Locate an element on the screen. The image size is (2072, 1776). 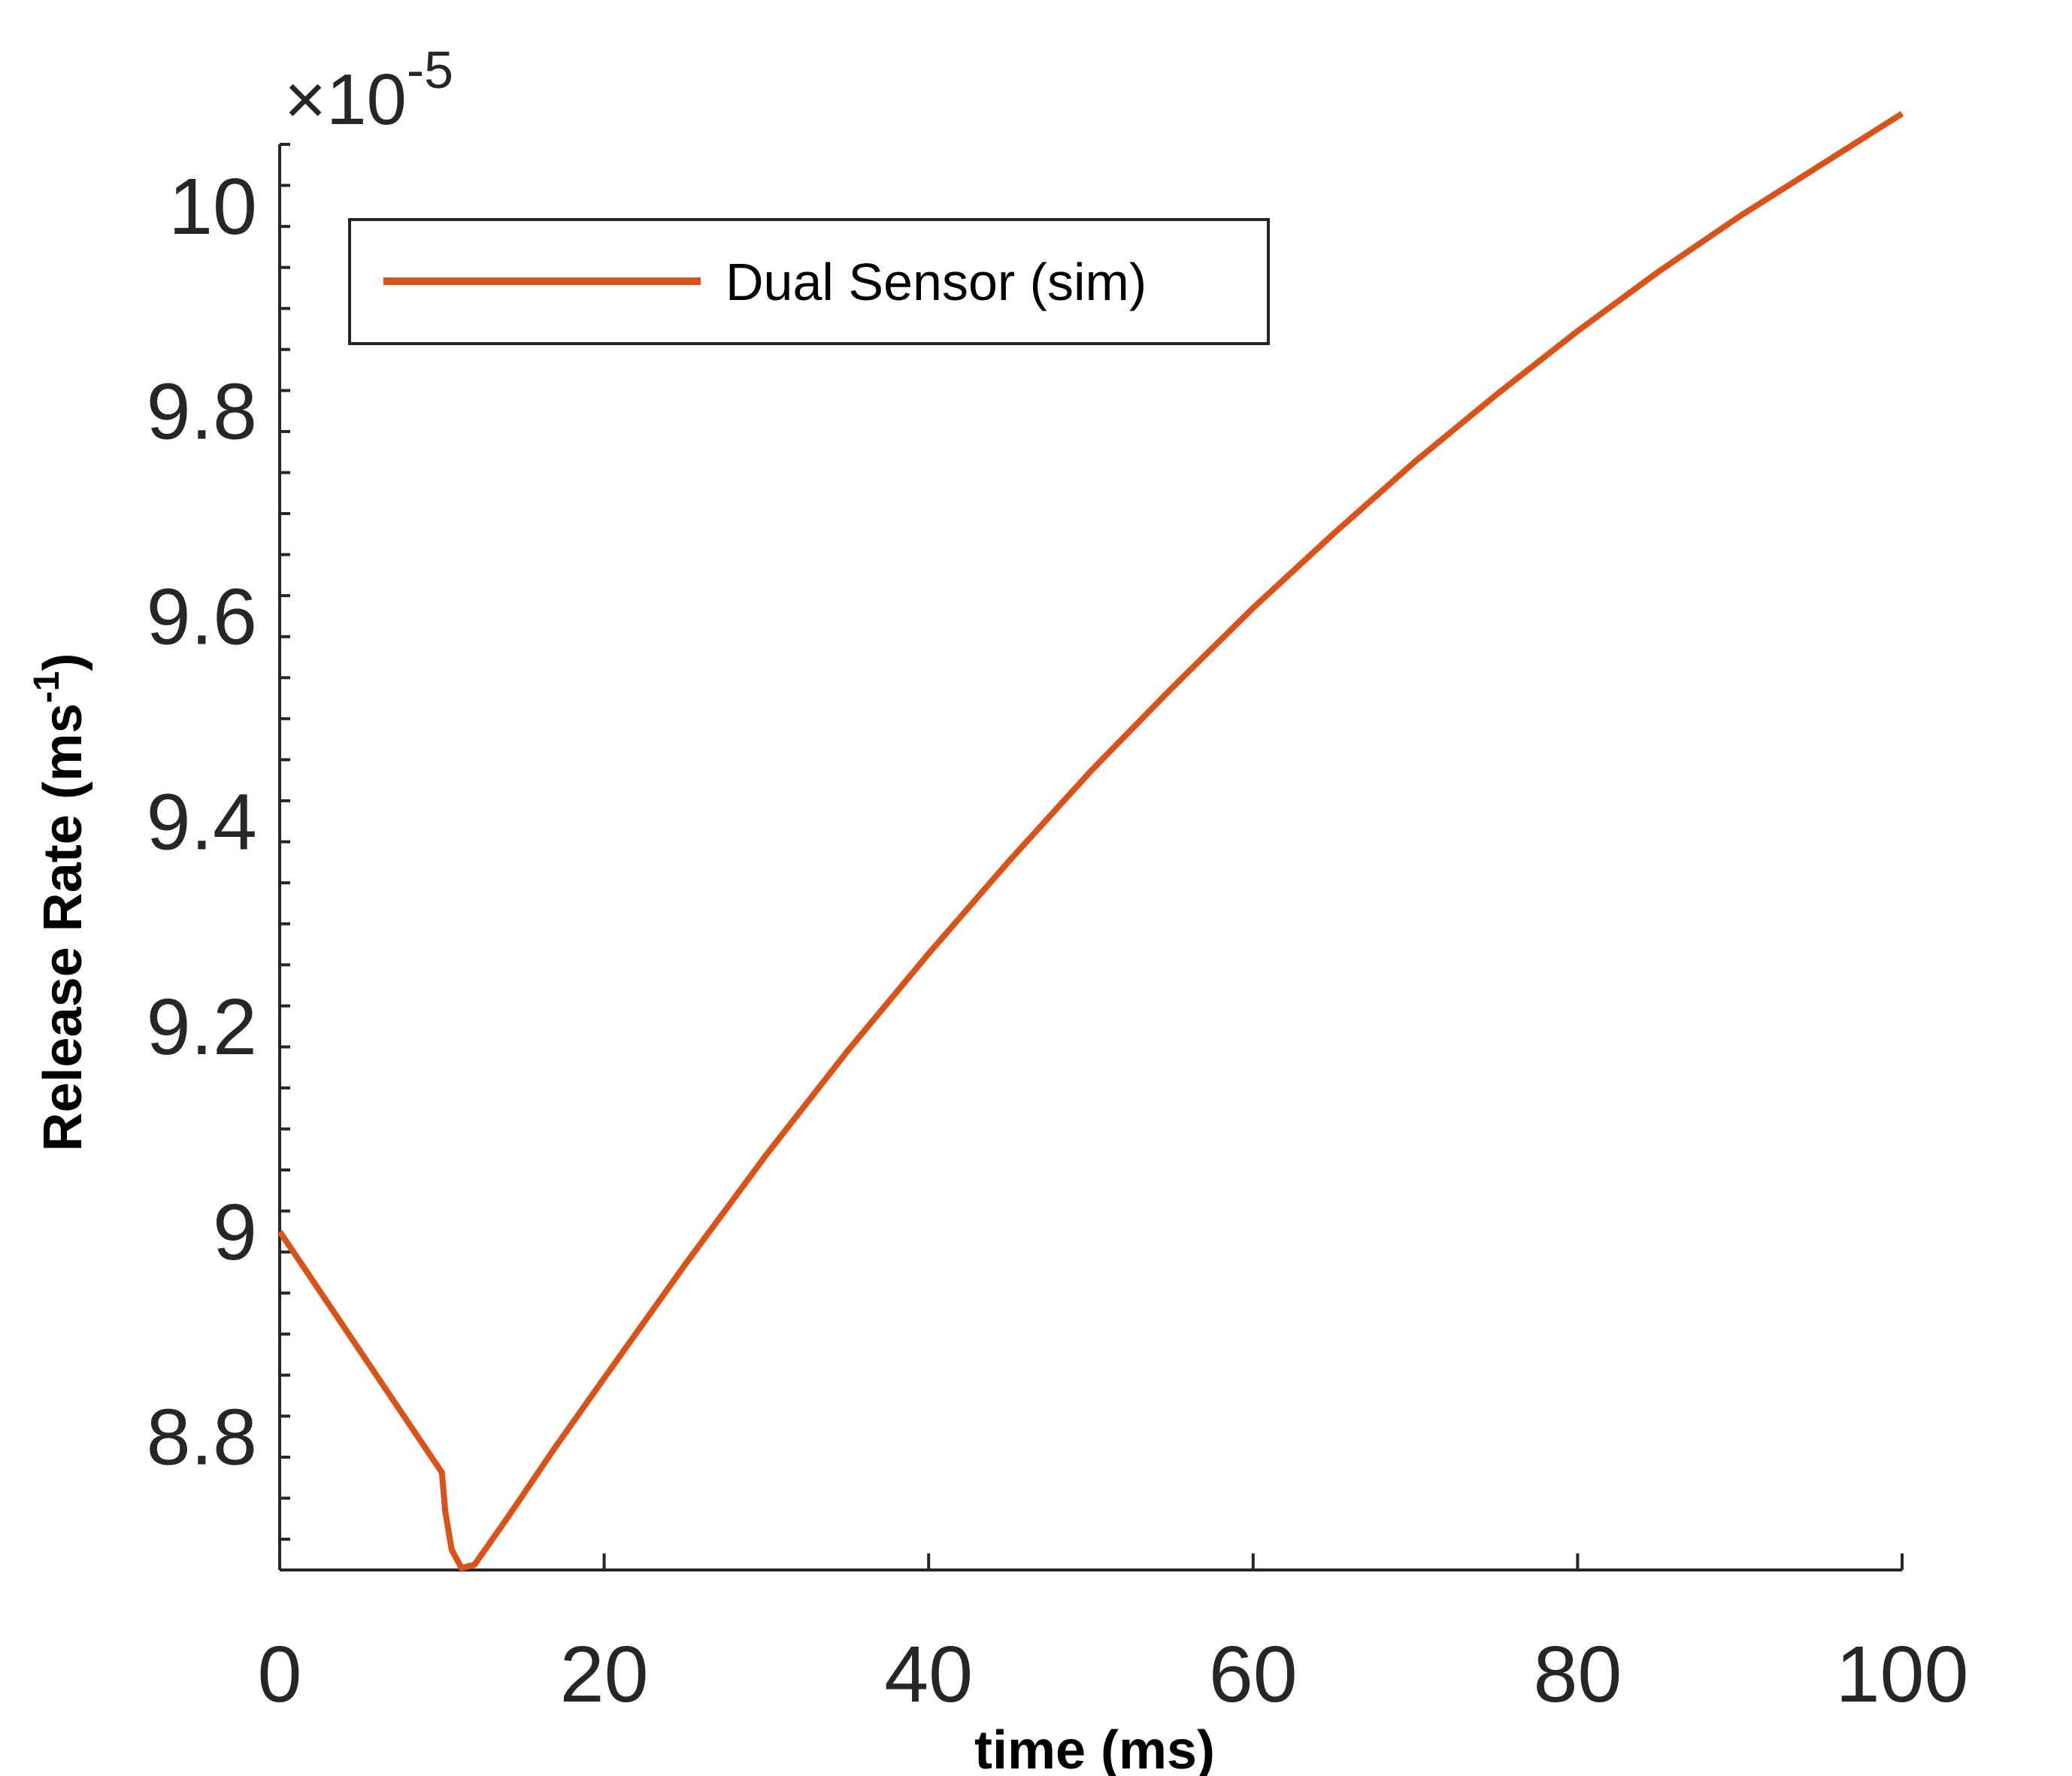
y-axis-title-superscript: -1 is located at coordinates (47, 687).